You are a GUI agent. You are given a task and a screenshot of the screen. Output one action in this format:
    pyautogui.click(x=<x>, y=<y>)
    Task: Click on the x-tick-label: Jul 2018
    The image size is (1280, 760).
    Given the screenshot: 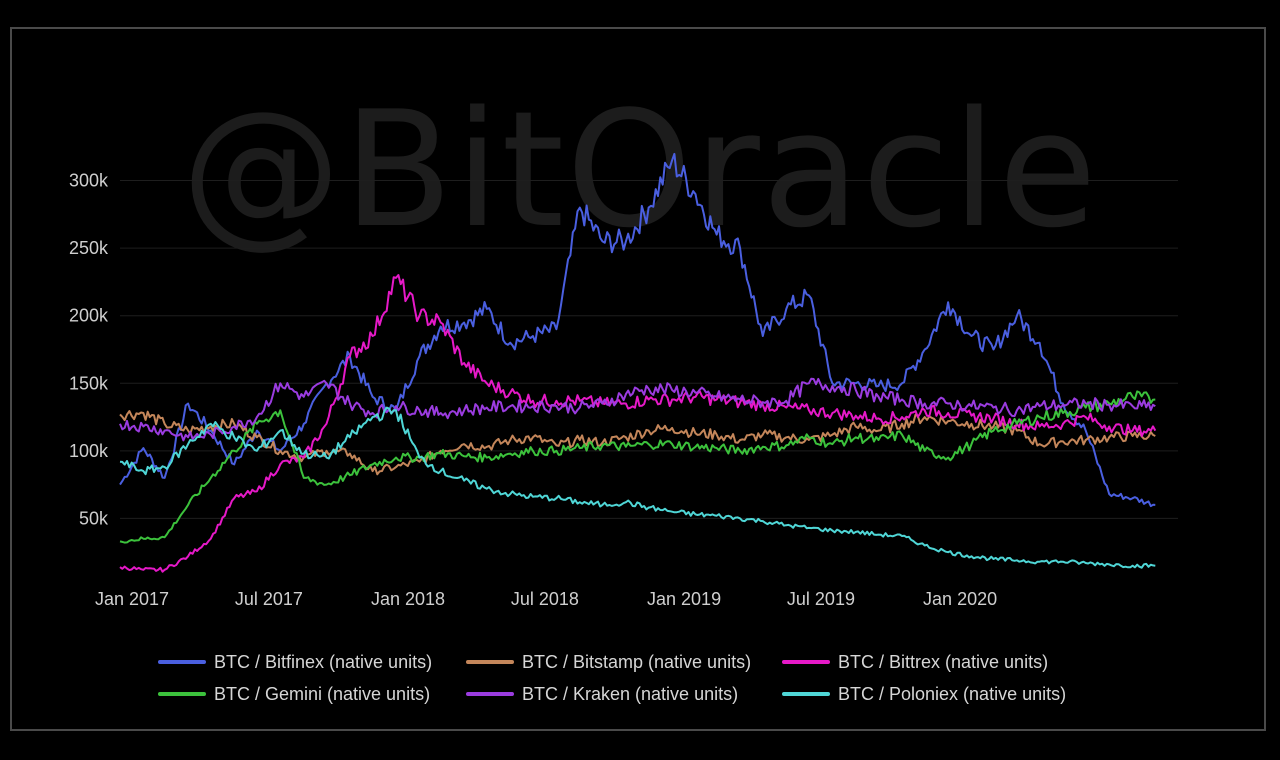 What is the action you would take?
    pyautogui.click(x=545, y=599)
    